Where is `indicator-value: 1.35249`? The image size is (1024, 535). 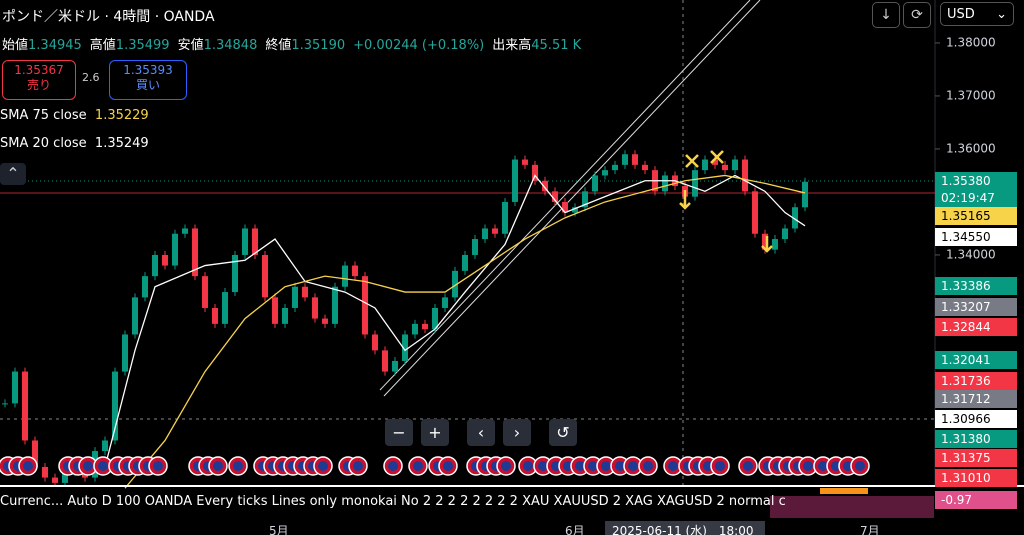 indicator-value: 1.35249 is located at coordinates (121, 143).